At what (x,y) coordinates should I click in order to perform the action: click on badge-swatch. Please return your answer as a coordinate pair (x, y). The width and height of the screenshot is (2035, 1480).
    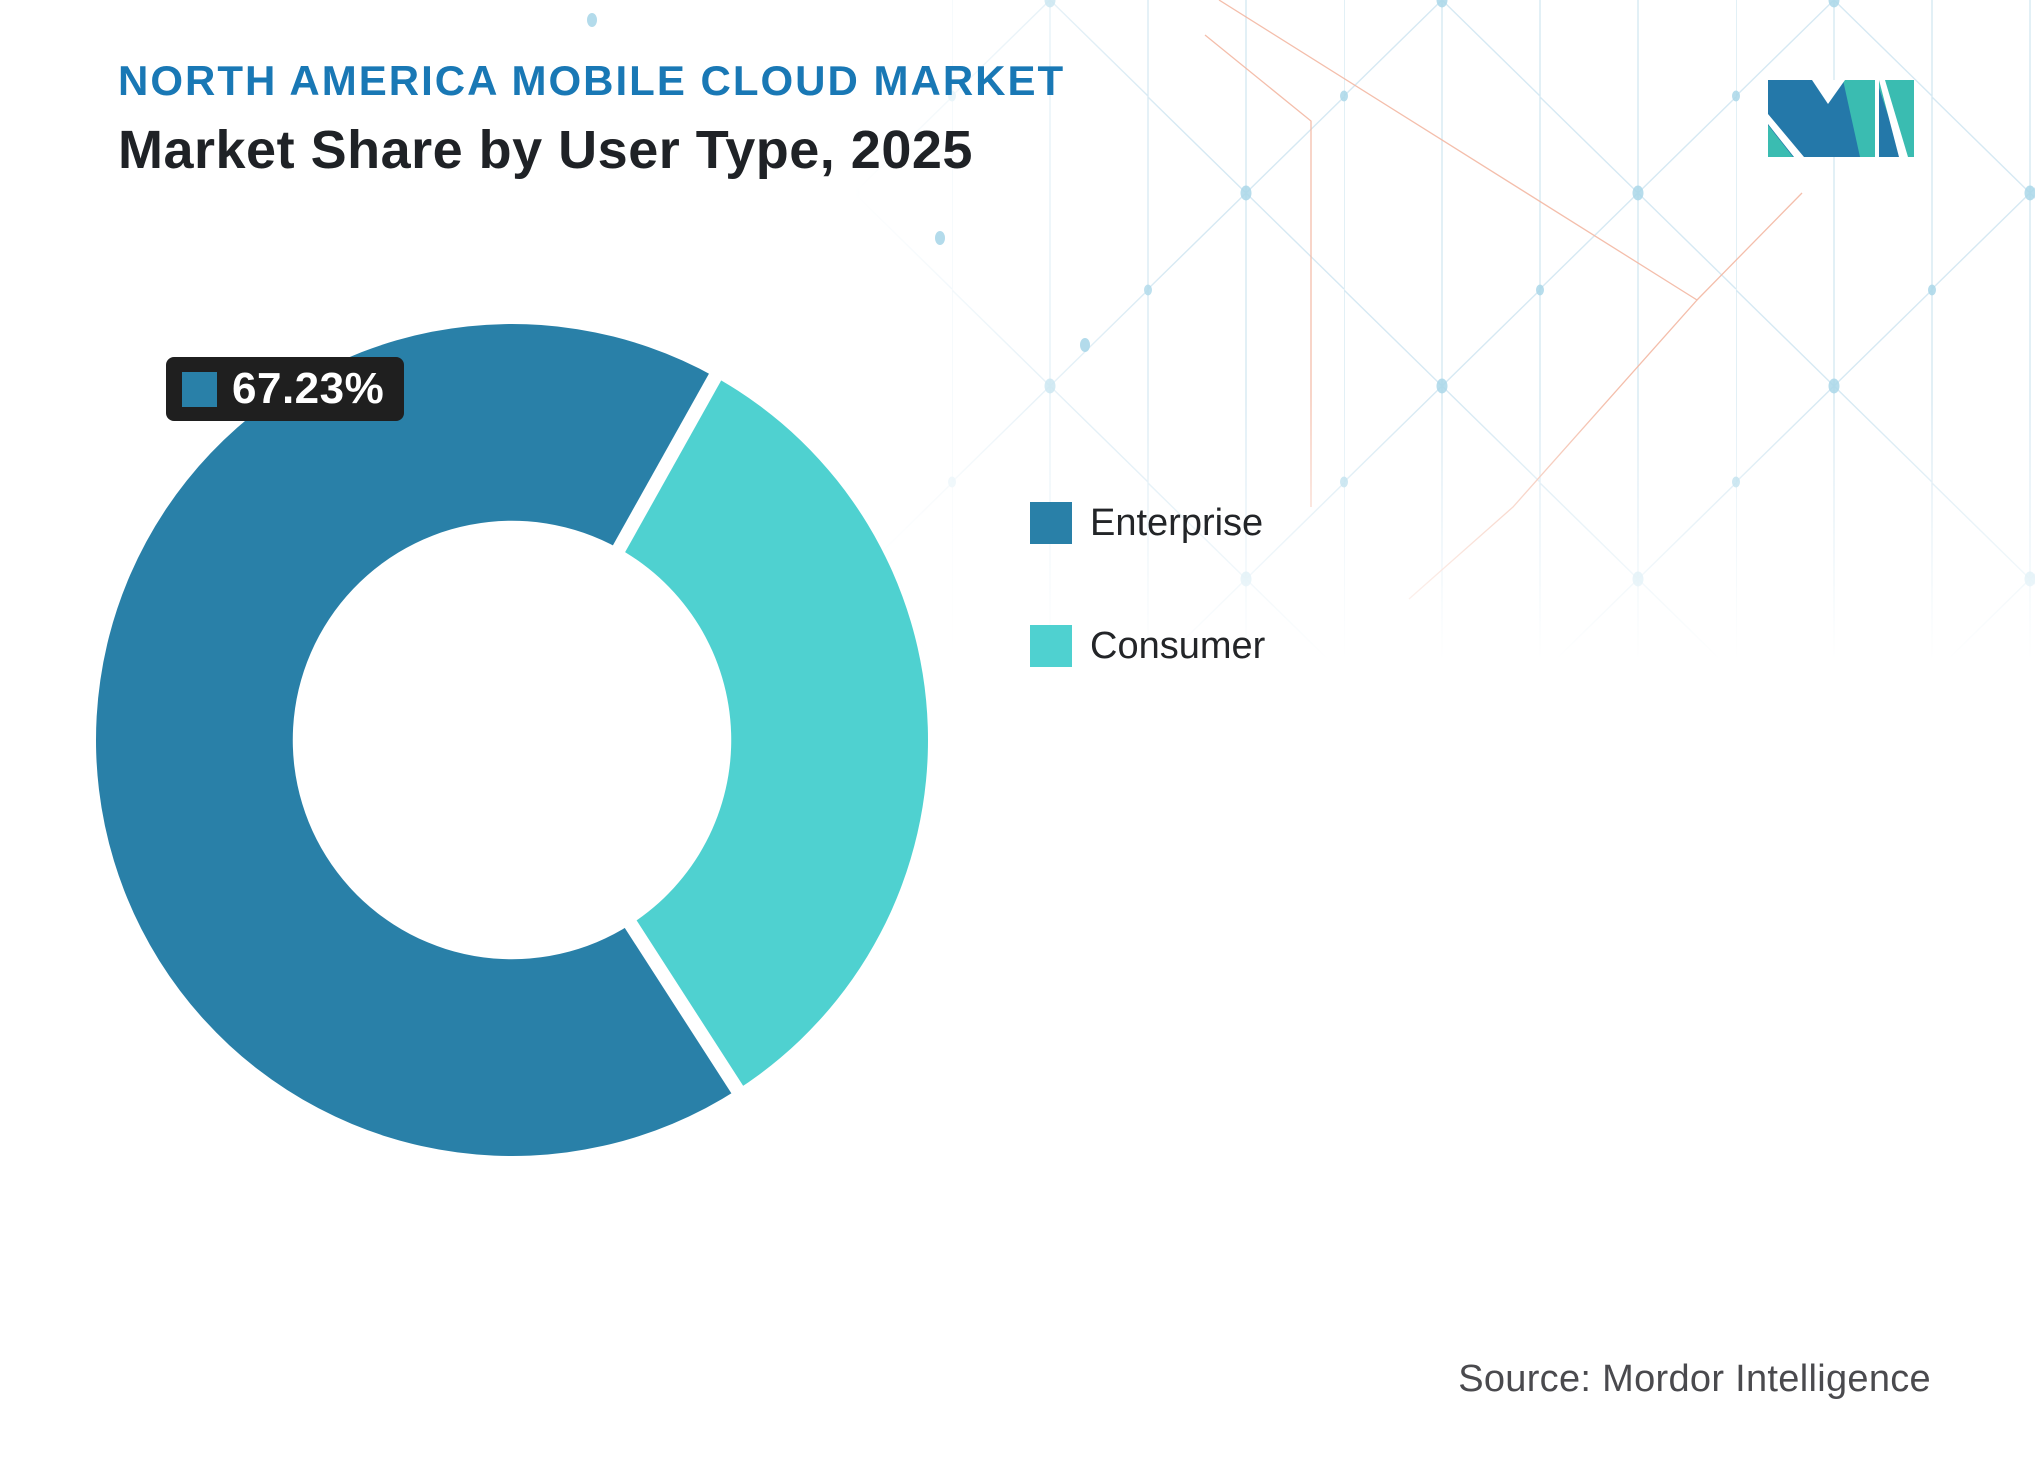
    Looking at the image, I should click on (199, 389).